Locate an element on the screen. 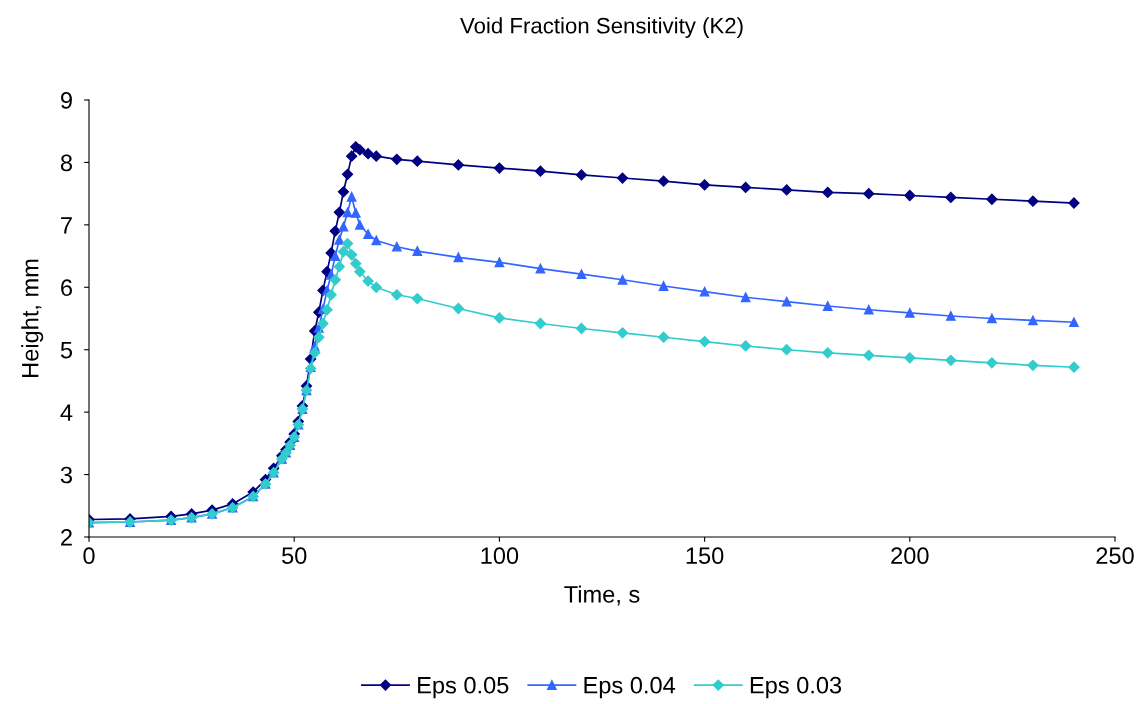 The width and height of the screenshot is (1148, 704). x-tick-label: 200 is located at coordinates (910, 556).